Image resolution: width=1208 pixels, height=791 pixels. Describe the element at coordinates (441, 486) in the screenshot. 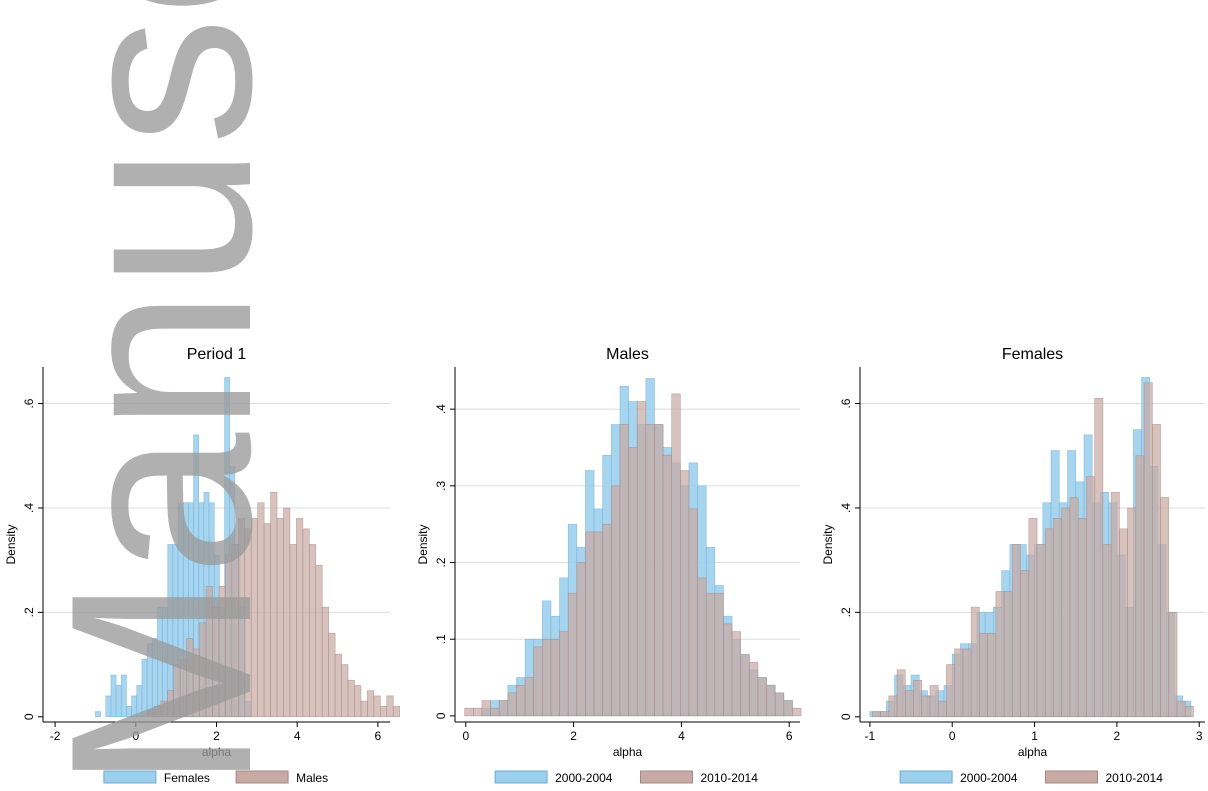

I see `y-tick-label: .3` at that location.